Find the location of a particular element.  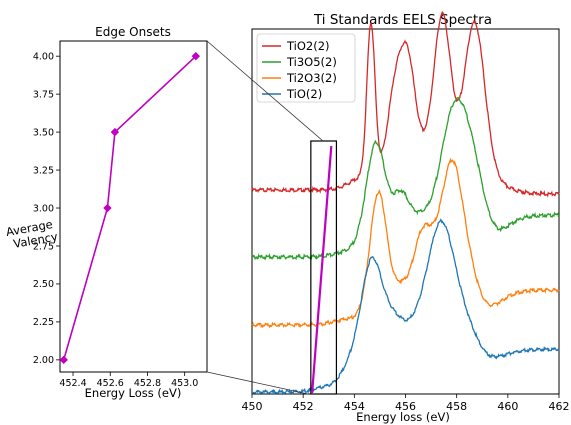

right-x-tick-label: 454 is located at coordinates (354, 406).